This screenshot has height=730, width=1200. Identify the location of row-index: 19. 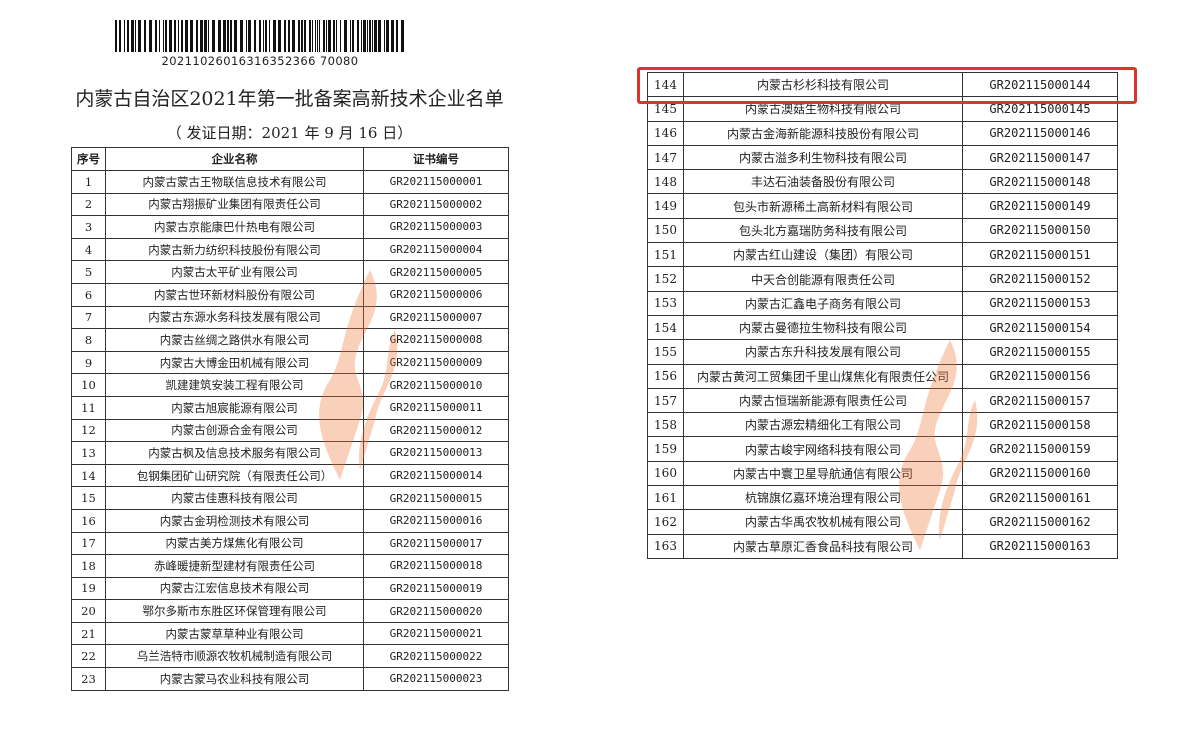
(88, 588).